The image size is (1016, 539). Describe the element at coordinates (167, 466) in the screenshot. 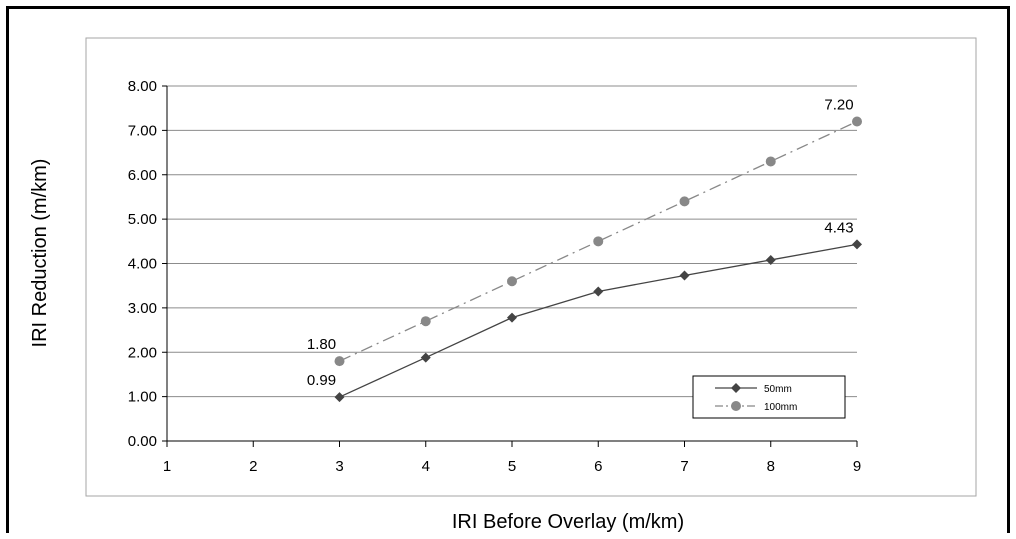

I see `x-tick-label: 1` at that location.